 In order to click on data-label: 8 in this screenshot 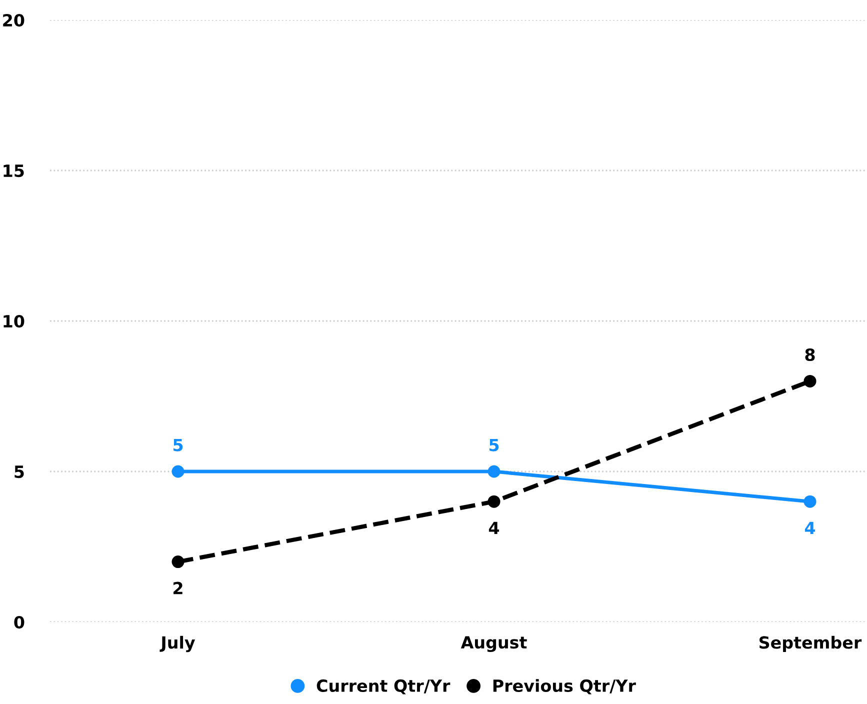, I will do `click(810, 355)`.